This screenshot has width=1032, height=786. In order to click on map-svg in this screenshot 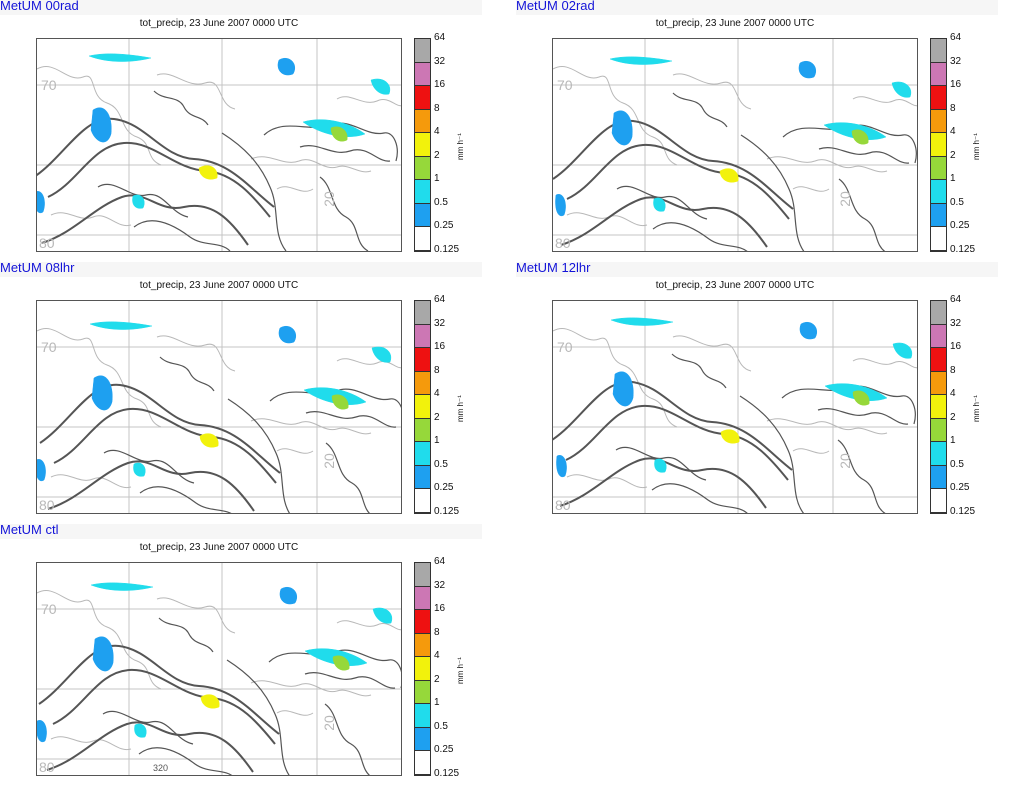, I will do `click(735, 407)`.